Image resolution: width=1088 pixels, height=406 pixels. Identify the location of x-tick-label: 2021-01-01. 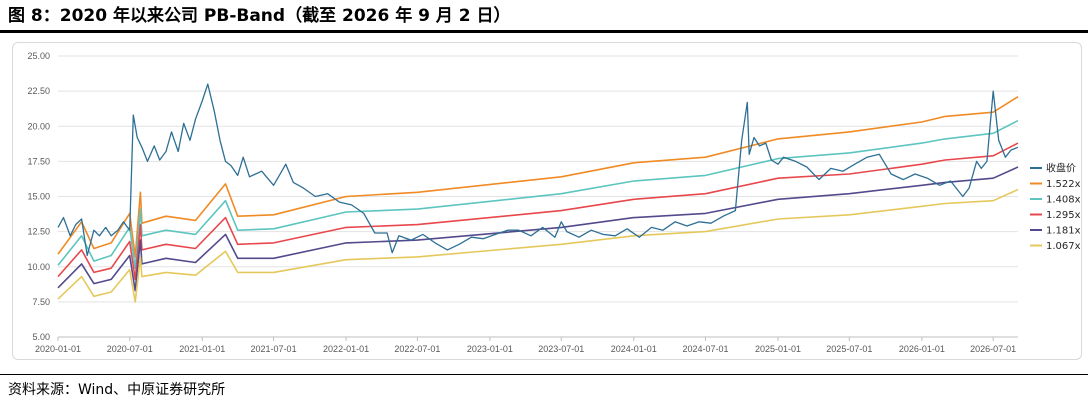
(202, 349).